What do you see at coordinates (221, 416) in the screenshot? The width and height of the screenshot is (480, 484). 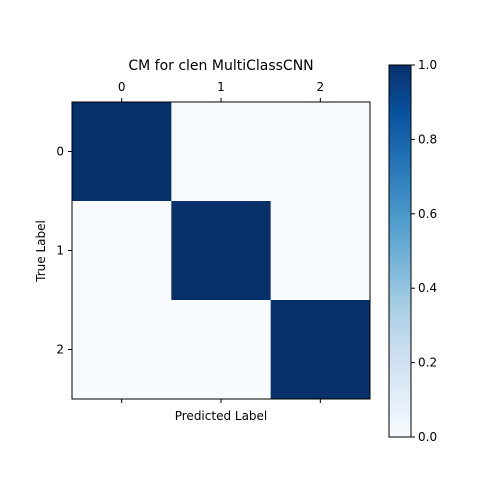 I see `x-axis-label: Predicted Label` at bounding box center [221, 416].